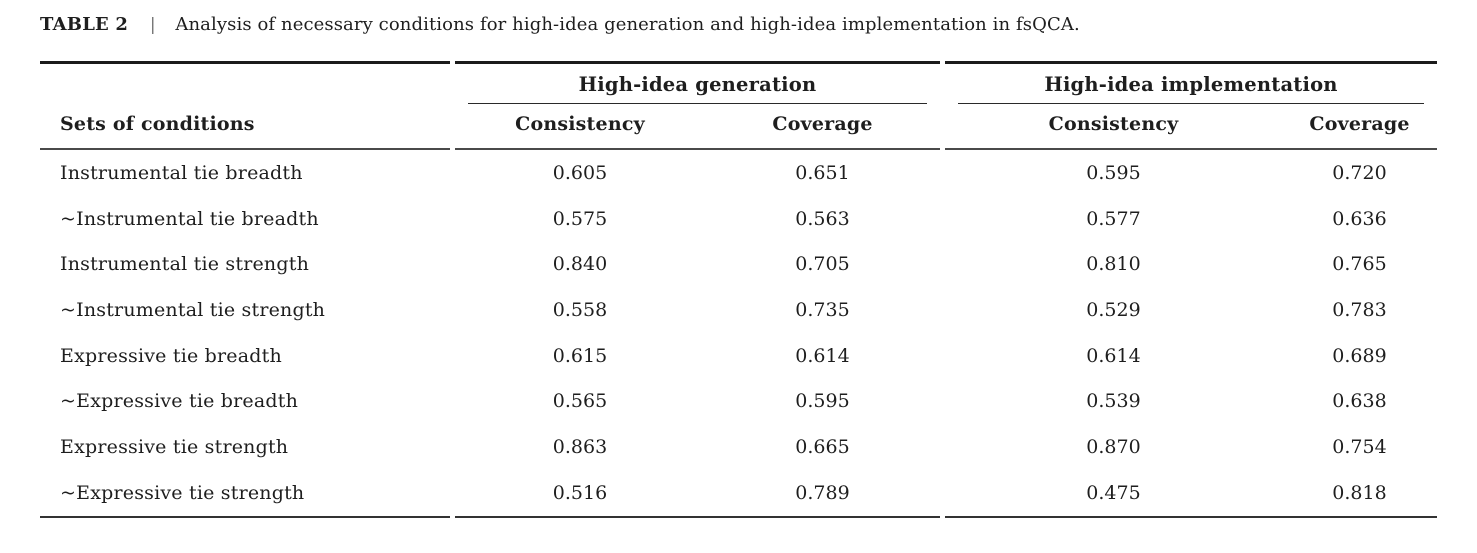  I want to click on impl-coverage-value: 0.636, so click(1359, 218).